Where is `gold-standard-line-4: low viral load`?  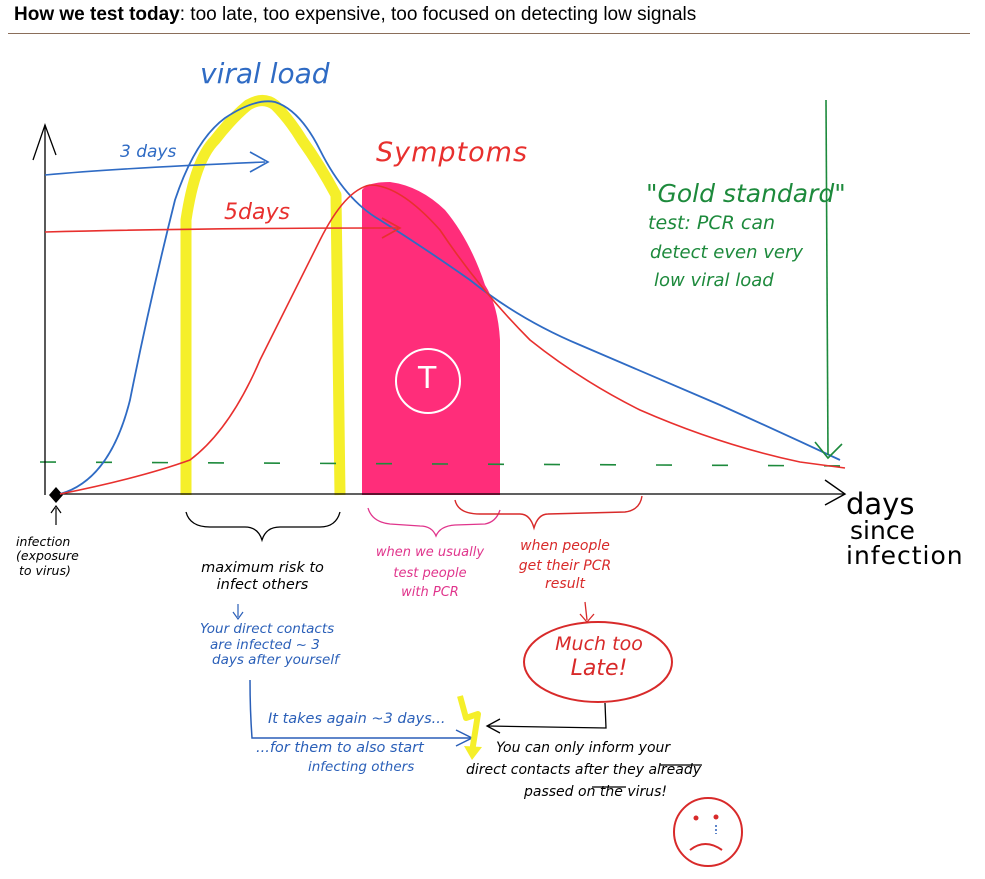 gold-standard-line-4: low viral load is located at coordinates (714, 281).